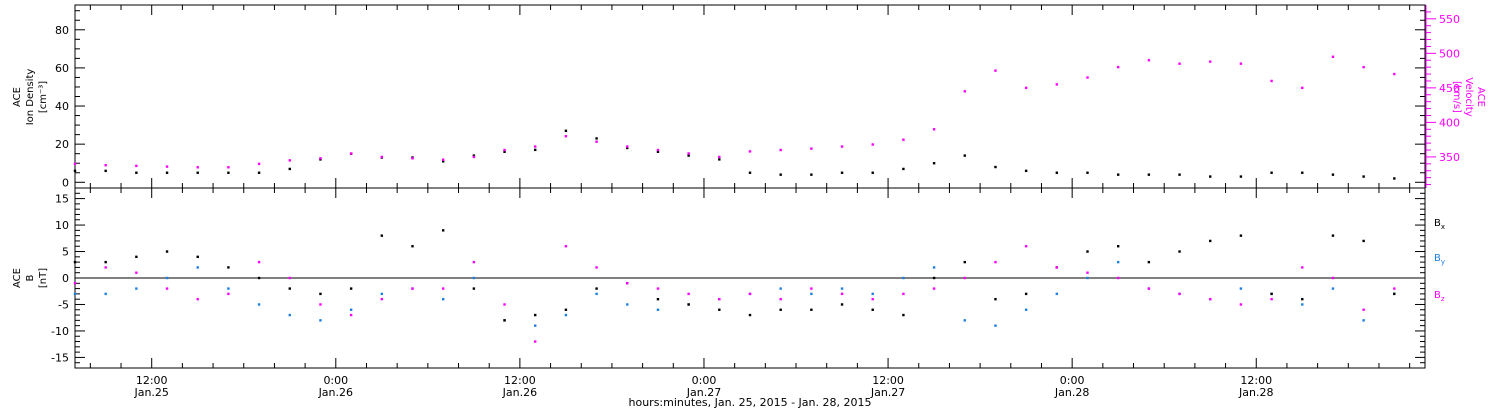 This screenshot has height=410, width=1500. Describe the element at coordinates (65, 252) in the screenshot. I see `b-tick-label: 5` at that location.